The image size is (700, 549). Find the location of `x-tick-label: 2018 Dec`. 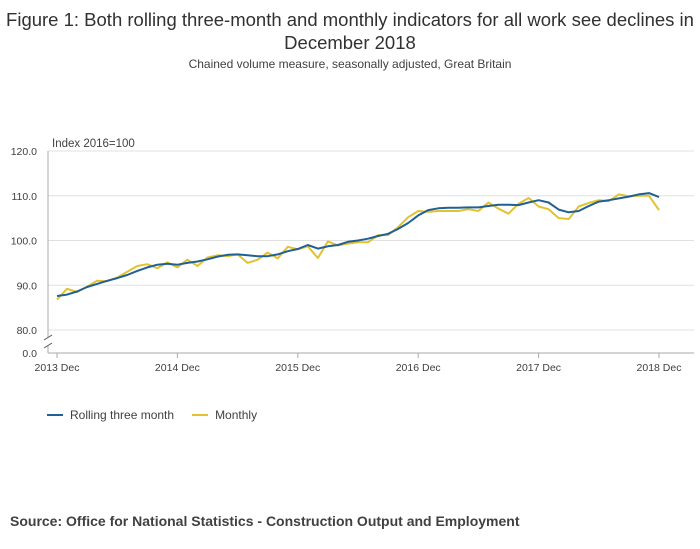

x-tick-label: 2018 Dec is located at coordinates (659, 368).